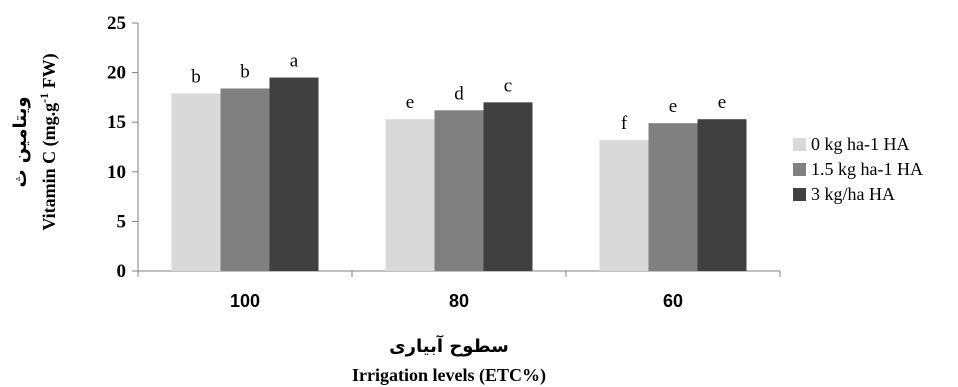 This screenshot has height=387, width=958. What do you see at coordinates (853, 194) in the screenshot?
I see `legend-label: 3 kg/ha HA` at bounding box center [853, 194].